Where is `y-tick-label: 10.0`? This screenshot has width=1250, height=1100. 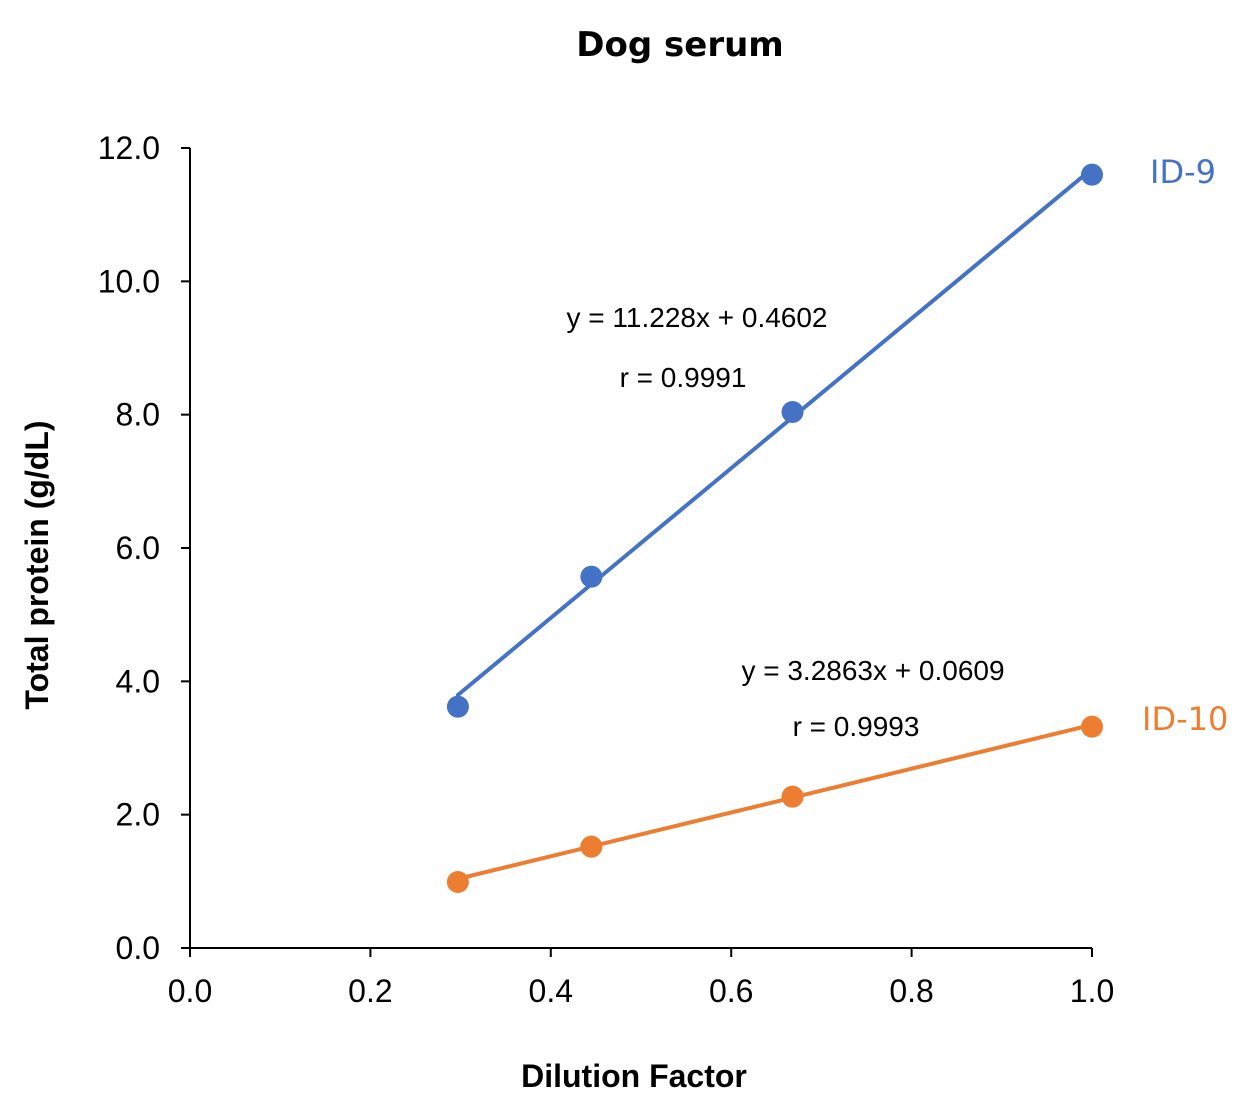 y-tick-label: 10.0 is located at coordinates (129, 281).